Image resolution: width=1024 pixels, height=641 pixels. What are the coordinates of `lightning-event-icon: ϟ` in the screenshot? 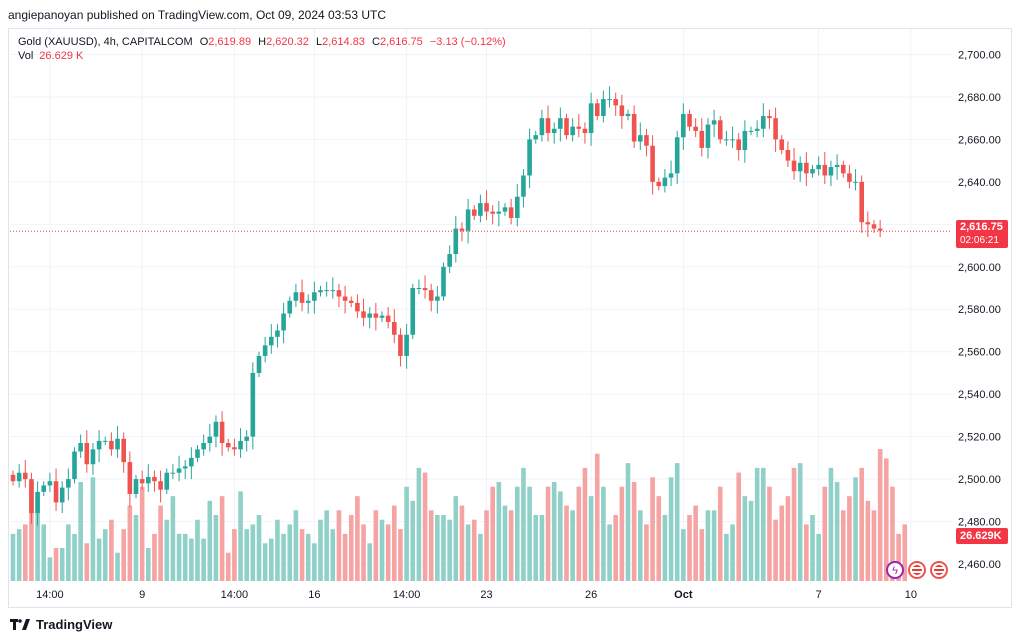 It's located at (895, 570).